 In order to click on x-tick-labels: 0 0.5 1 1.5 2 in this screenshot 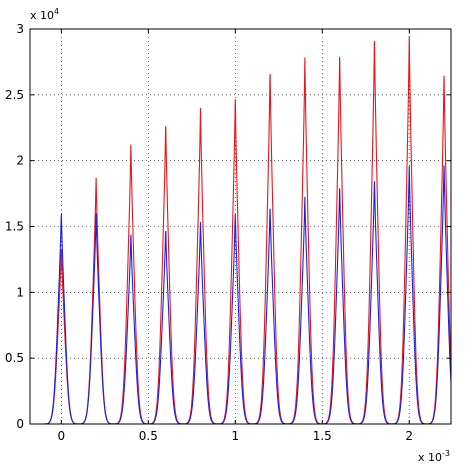, I will do `click(235, 436)`.